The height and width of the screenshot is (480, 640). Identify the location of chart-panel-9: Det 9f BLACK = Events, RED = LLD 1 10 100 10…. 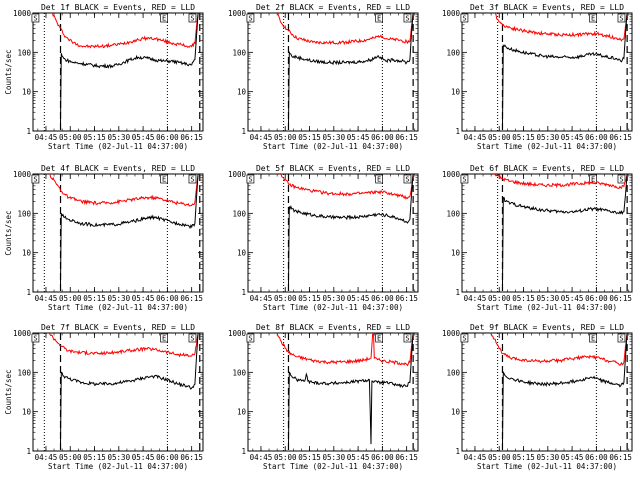
(537, 397).